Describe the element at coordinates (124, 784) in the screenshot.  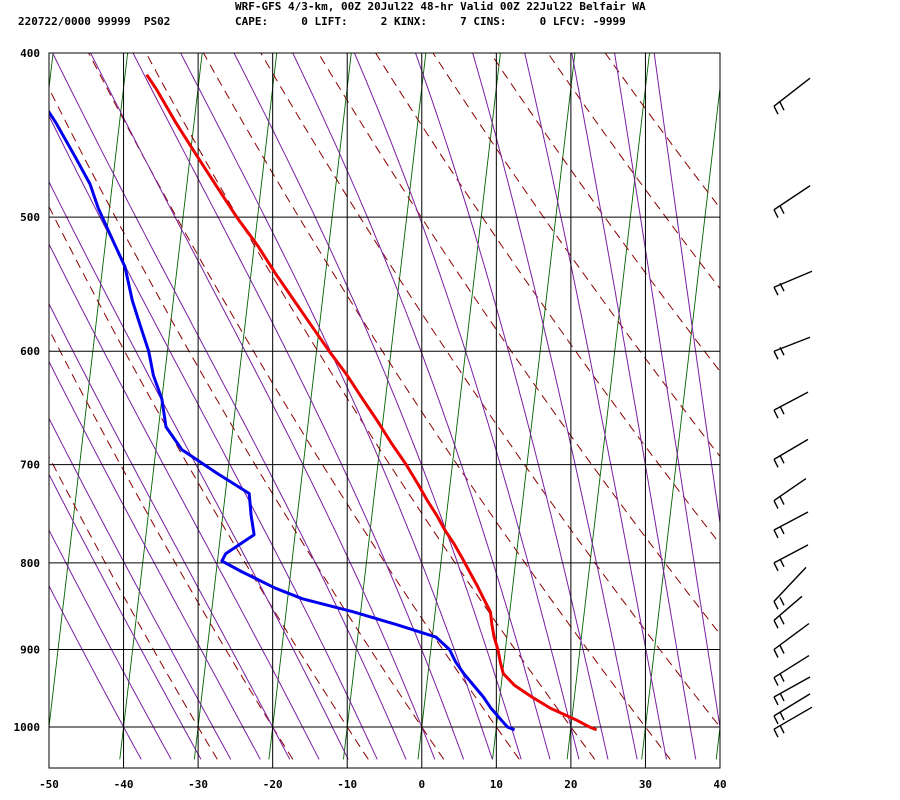
I see `x-tick-label: -40` at that location.